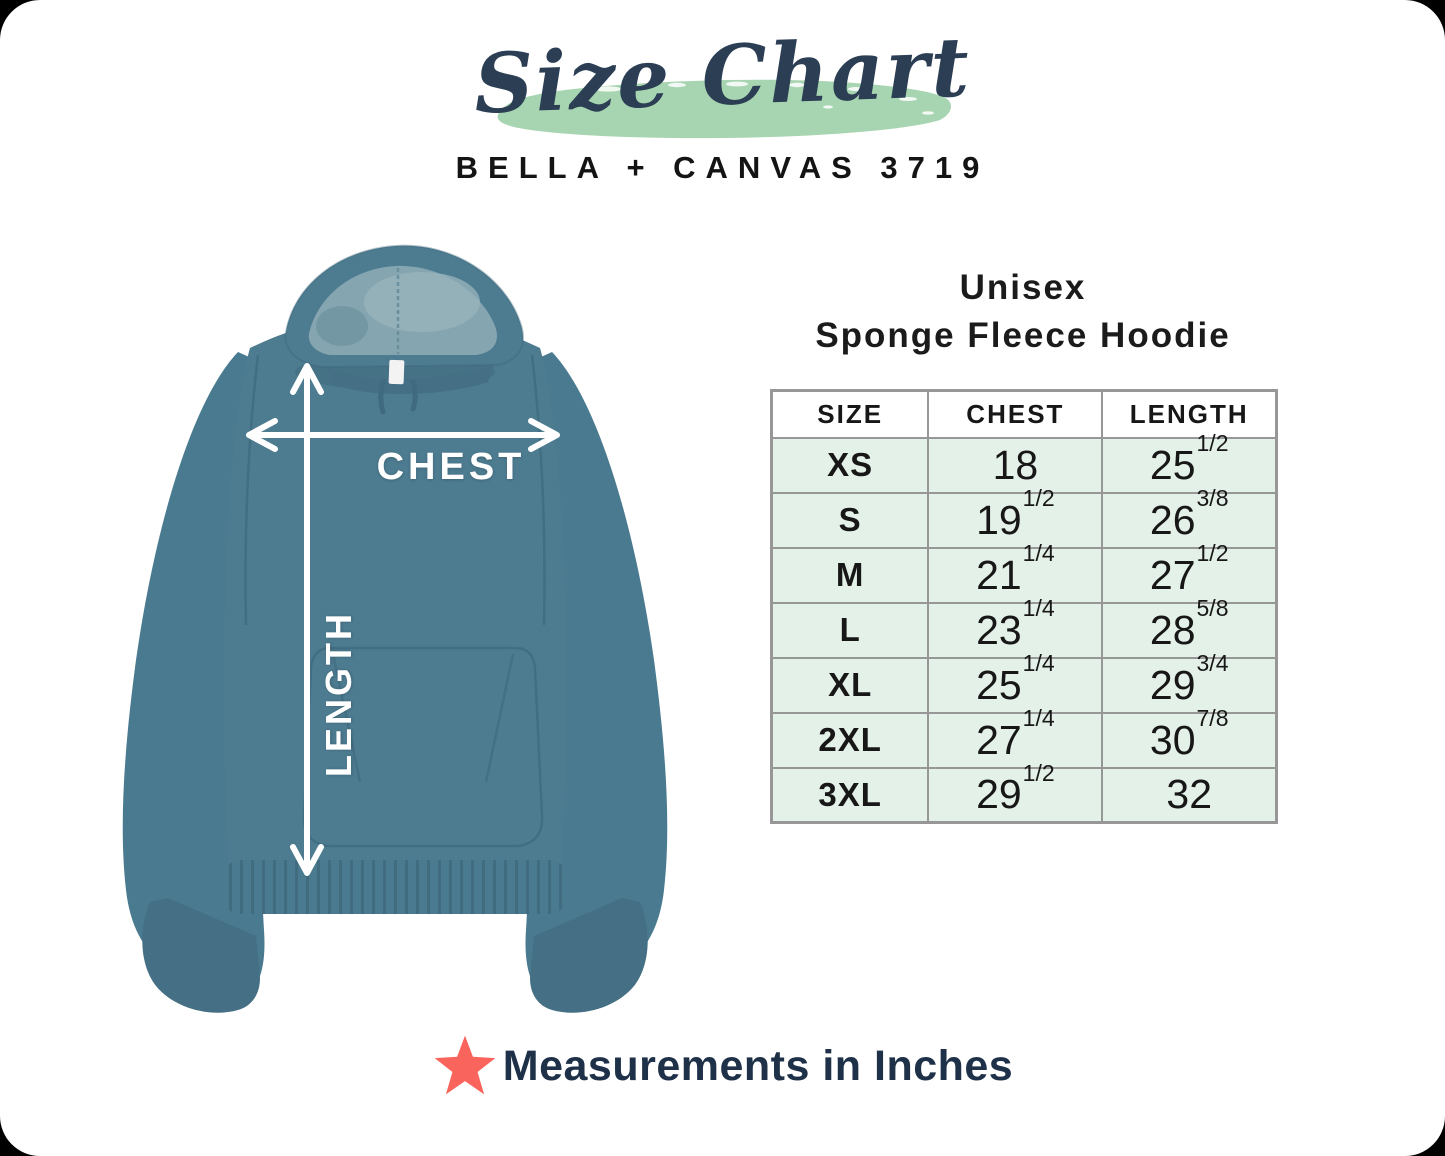  Describe the element at coordinates (1015, 792) in the screenshot. I see `chest-cell: 291/2` at that location.